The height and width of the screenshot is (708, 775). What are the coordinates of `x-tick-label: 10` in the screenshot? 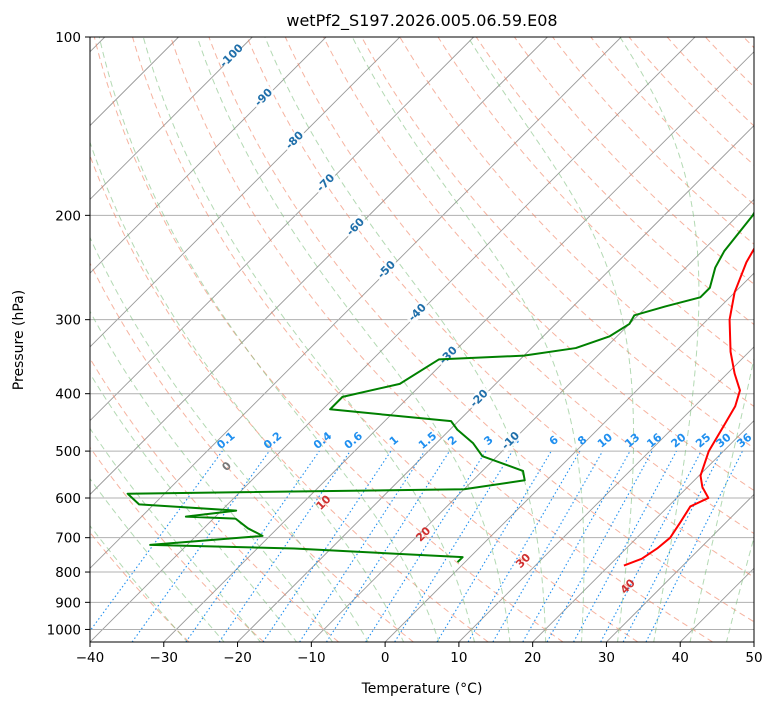 It's located at (458, 658).